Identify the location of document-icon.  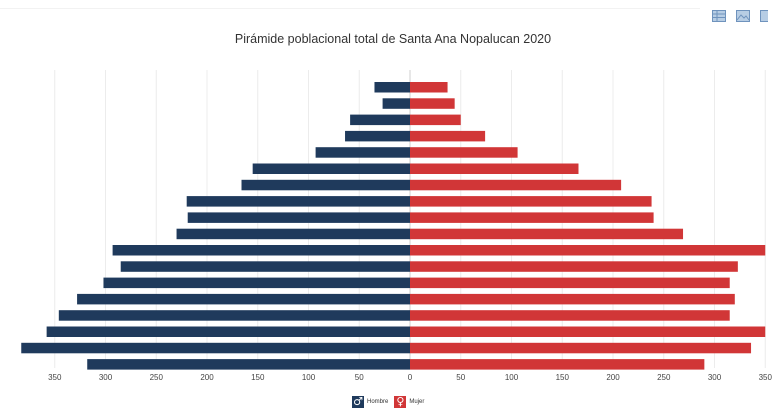
(764, 16).